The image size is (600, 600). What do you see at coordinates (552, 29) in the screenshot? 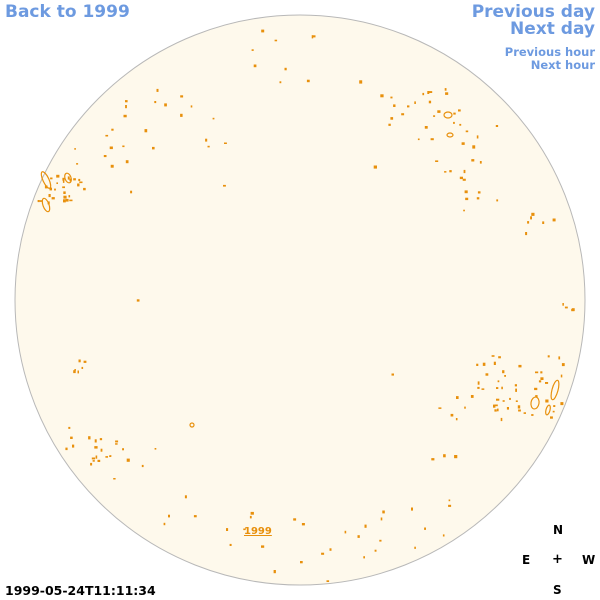
I see `next-day-link: Next day` at bounding box center [552, 29].